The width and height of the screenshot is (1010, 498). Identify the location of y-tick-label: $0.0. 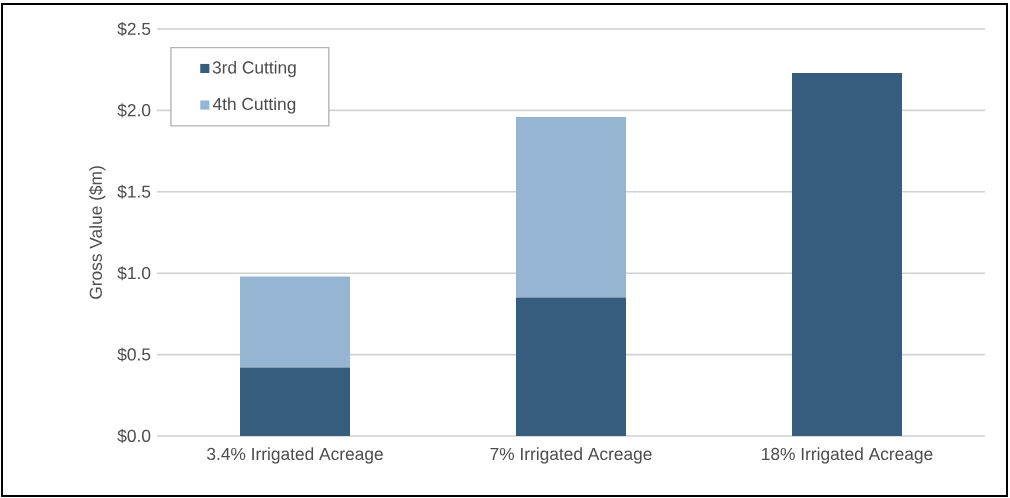
(134, 435).